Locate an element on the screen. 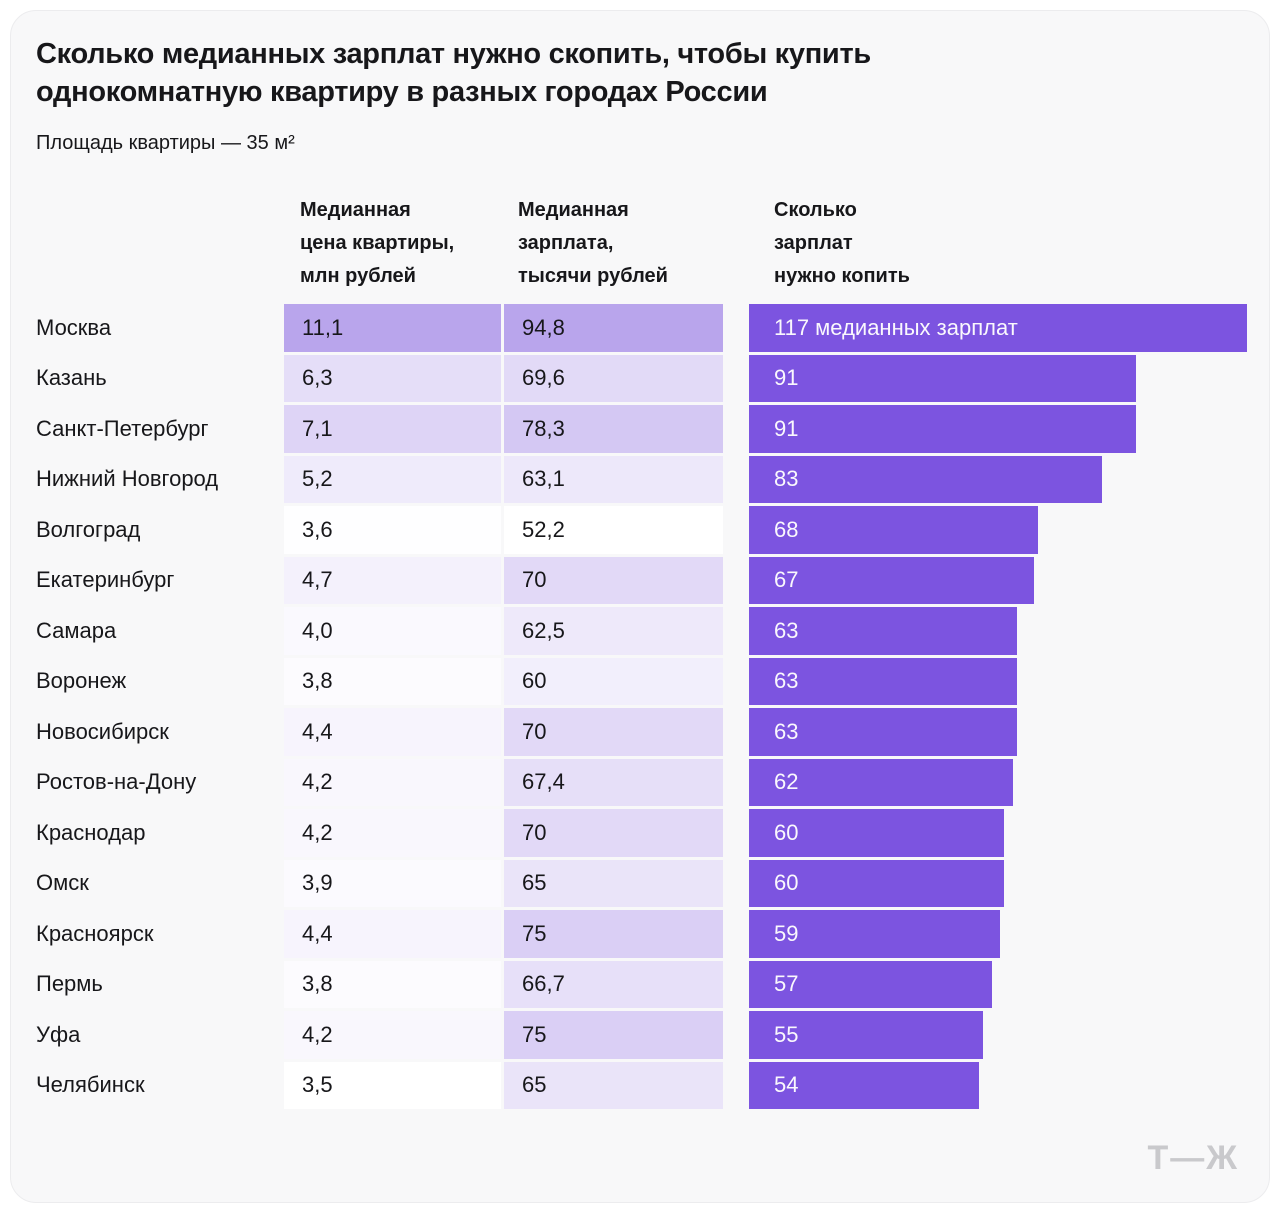  table-row: Самара 4,0 62,5 63 is located at coordinates (641, 631).